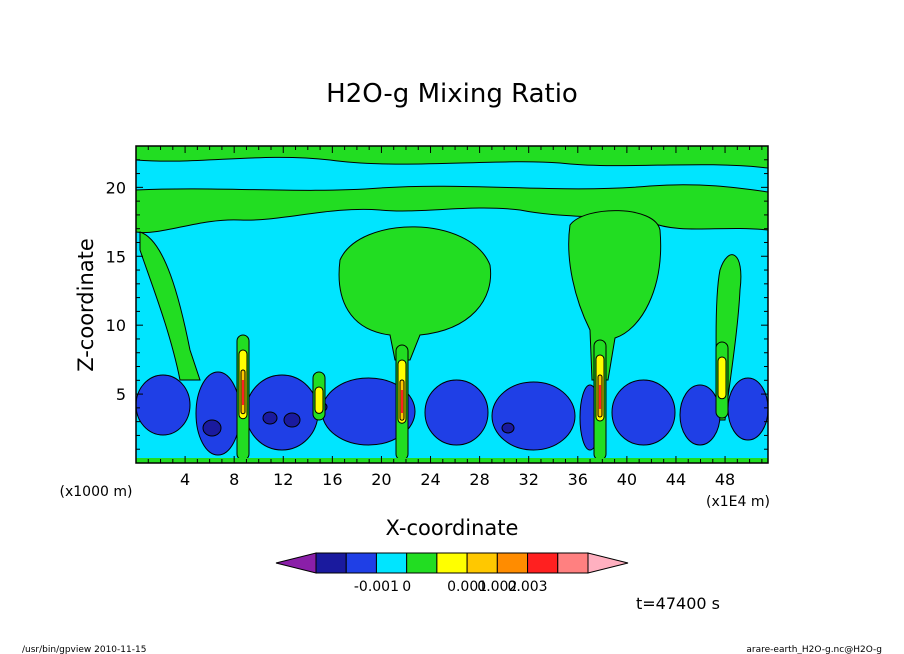  What do you see at coordinates (381, 479) in the screenshot?
I see `x-tick-label: 20` at bounding box center [381, 479].